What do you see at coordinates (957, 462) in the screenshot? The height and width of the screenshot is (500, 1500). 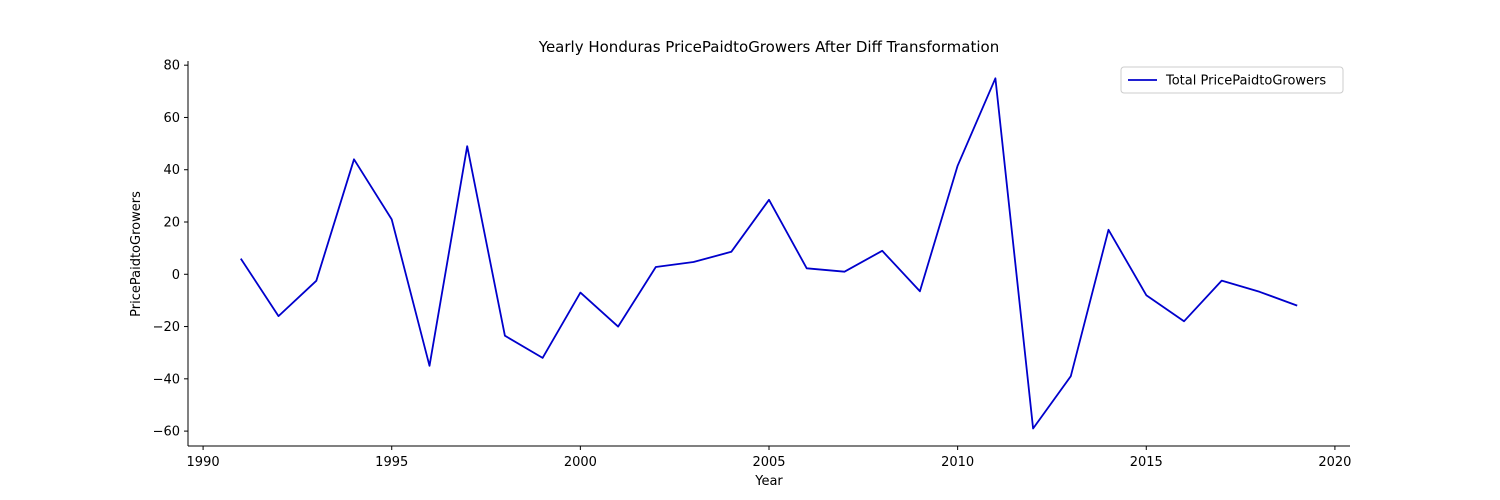 I see `x-tick-label: 2010` at bounding box center [957, 462].